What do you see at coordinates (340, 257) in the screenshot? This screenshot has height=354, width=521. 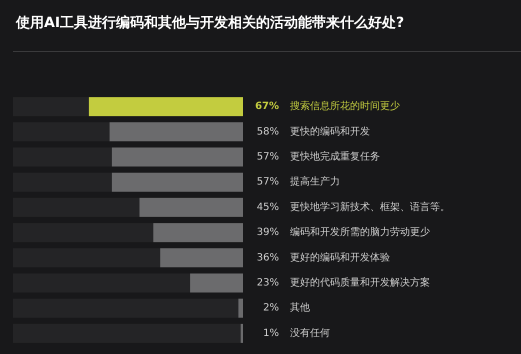 I see `y-tick-label: 更好的编码和开发体验` at bounding box center [340, 257].